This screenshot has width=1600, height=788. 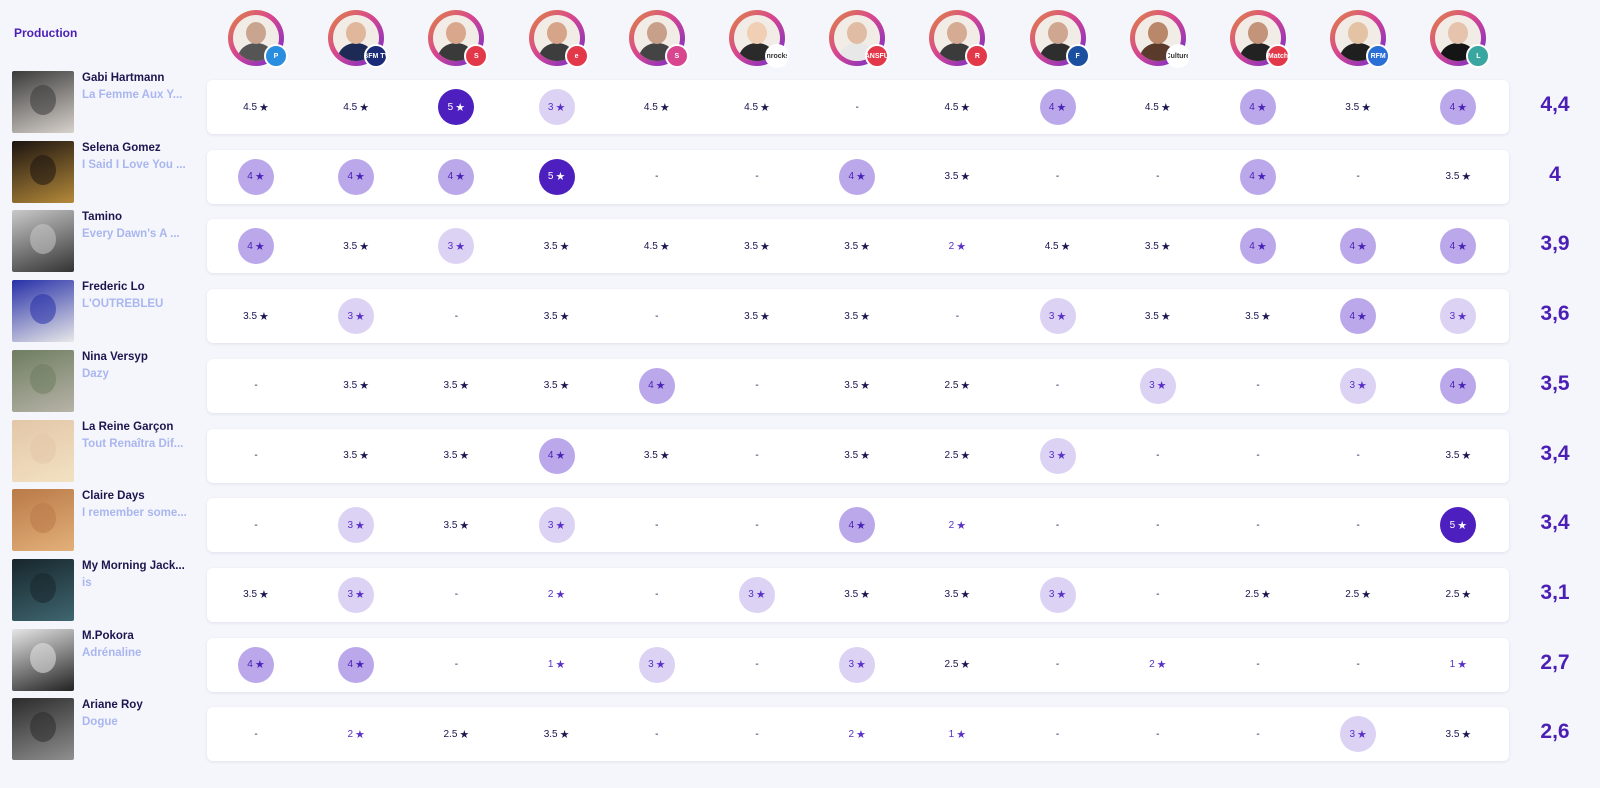 I want to click on album-title: is, so click(x=87, y=582).